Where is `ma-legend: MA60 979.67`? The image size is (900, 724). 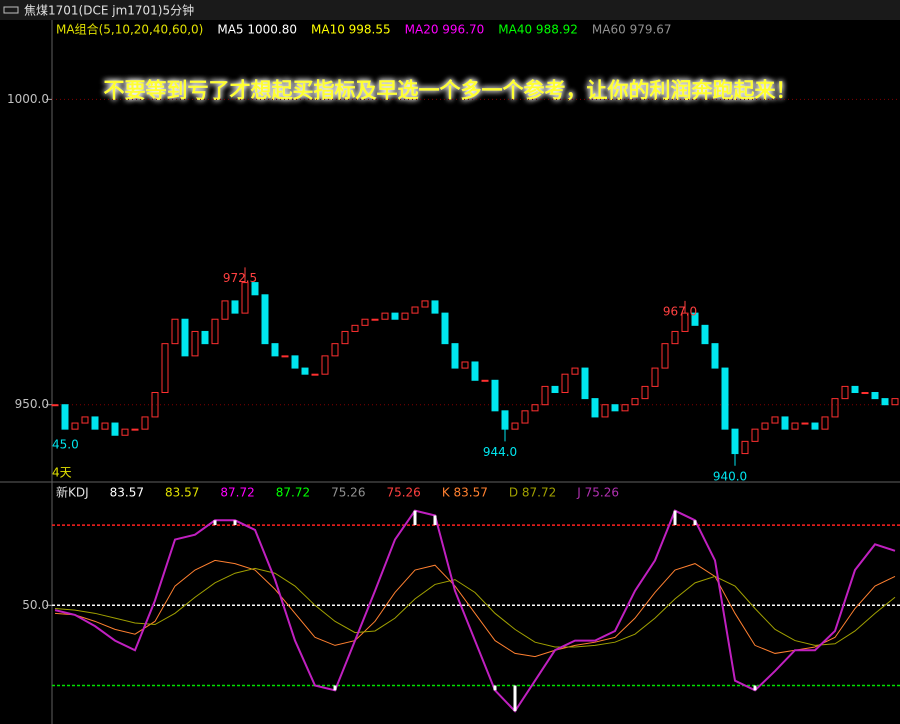
ma-legend: MA60 979.67 is located at coordinates (632, 30).